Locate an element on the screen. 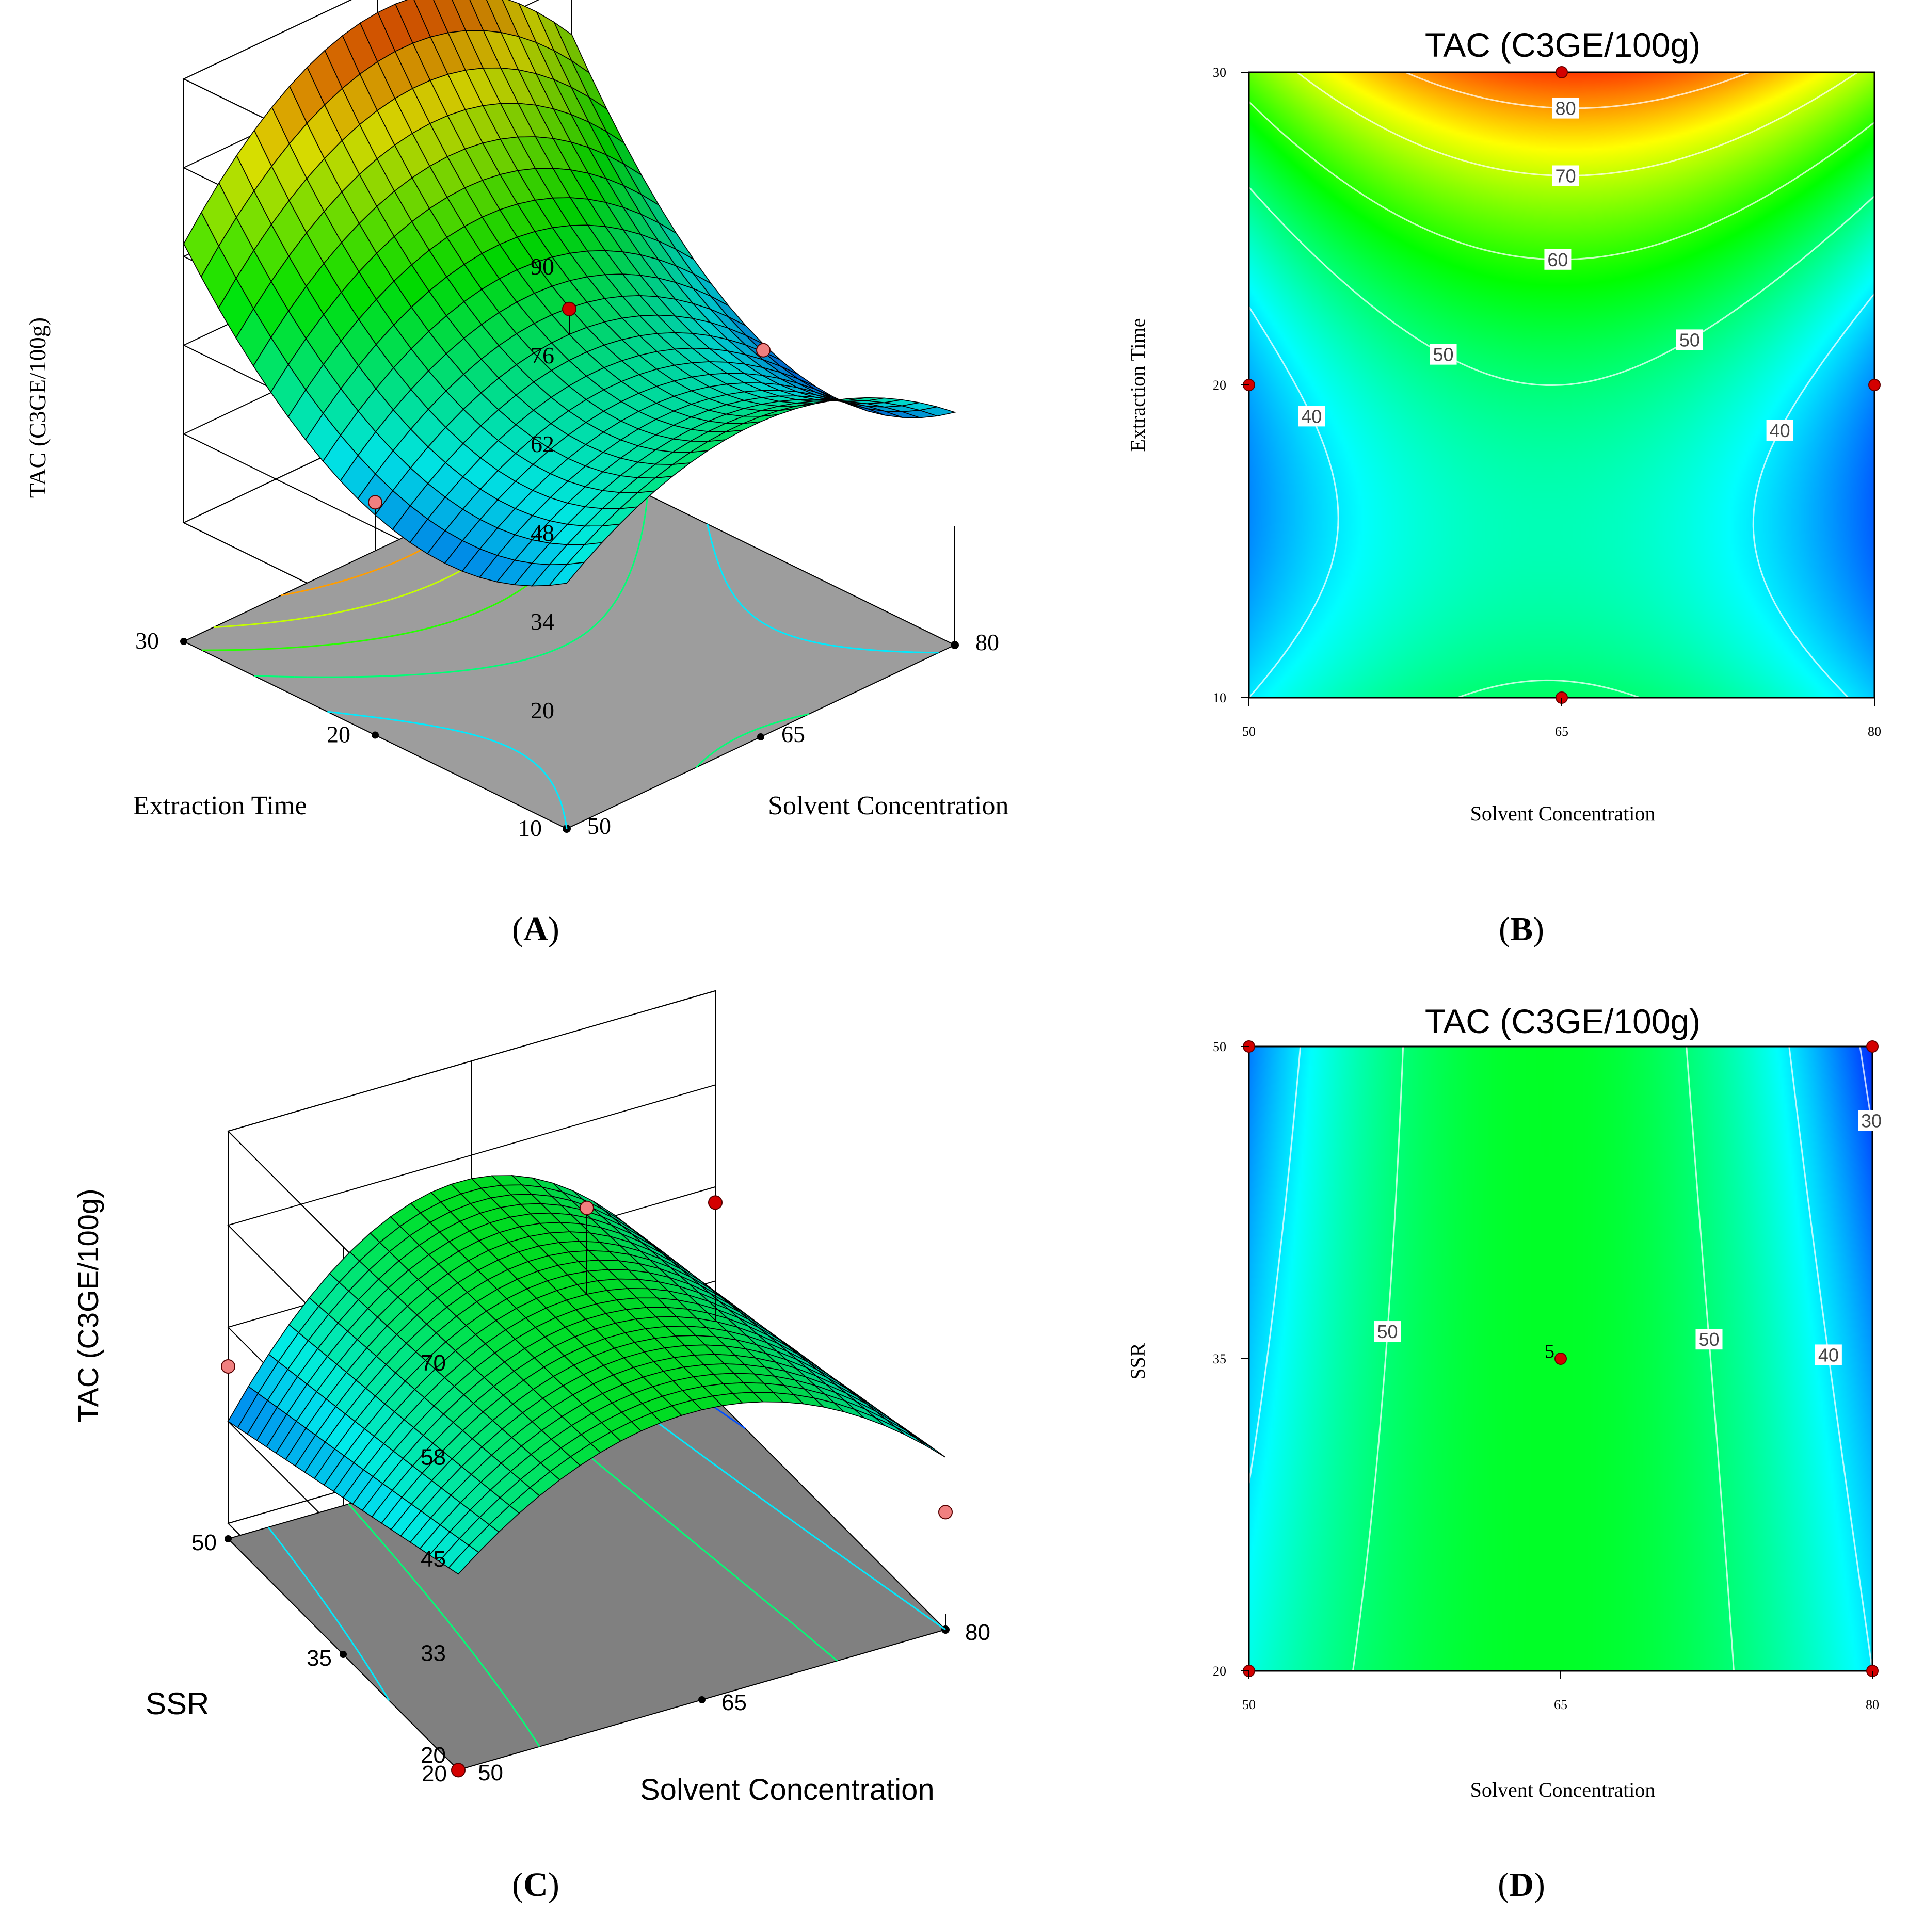  panel-c-label: (C) is located at coordinates (535, 1885).